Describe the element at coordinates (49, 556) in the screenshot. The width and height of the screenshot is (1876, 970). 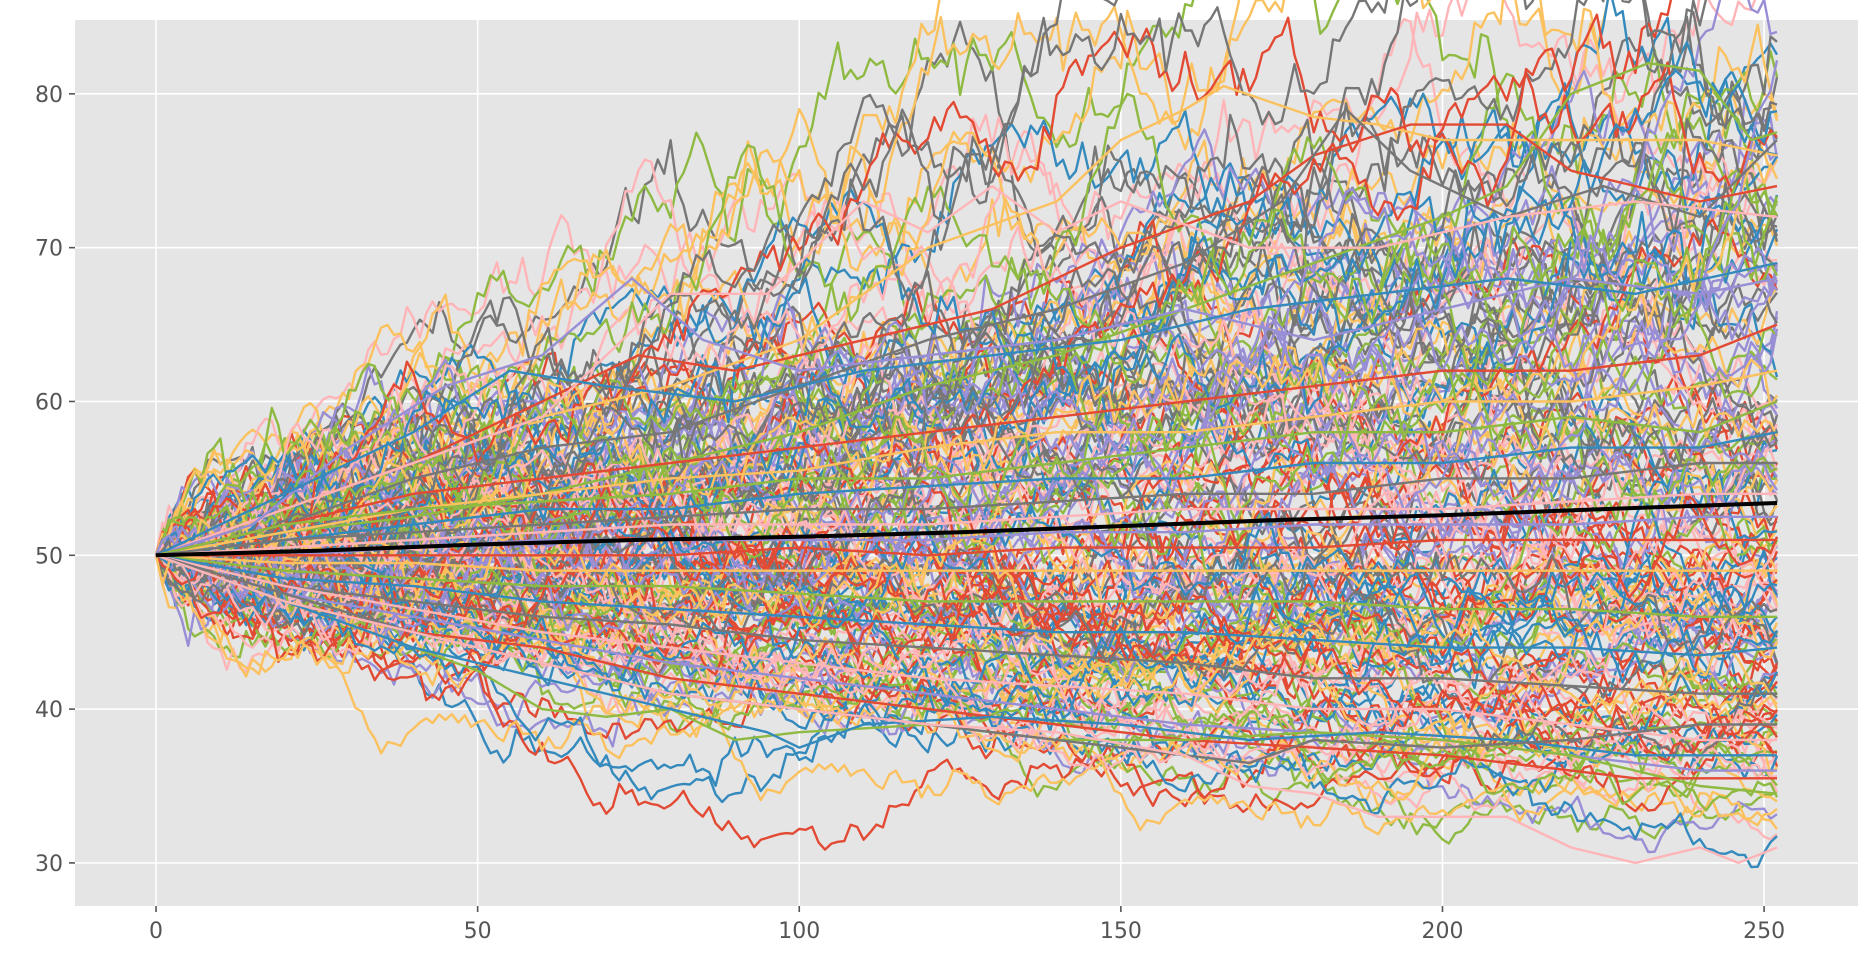
I see `y-tick-label: 50` at that location.